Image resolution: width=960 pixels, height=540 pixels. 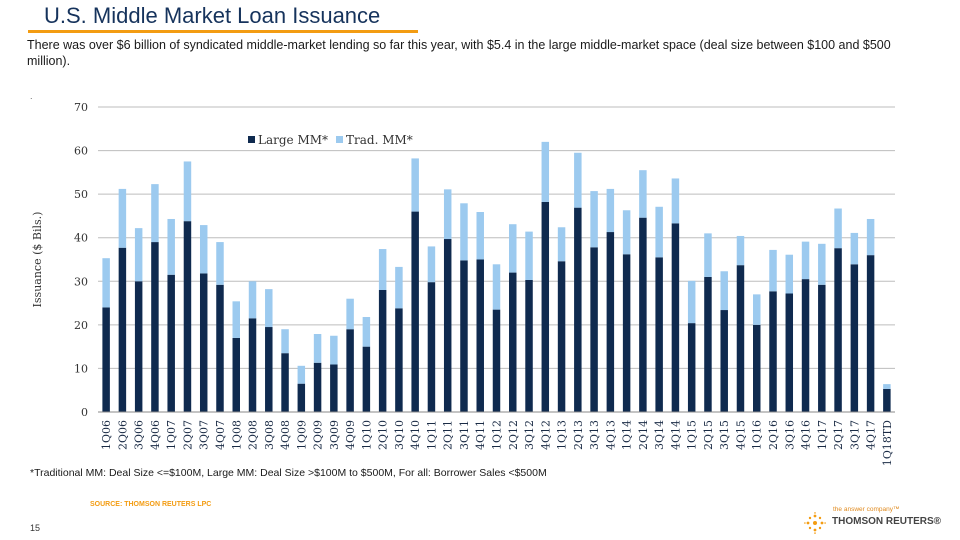 I want to click on bar-trad-mm-4q10, so click(x=415, y=185).